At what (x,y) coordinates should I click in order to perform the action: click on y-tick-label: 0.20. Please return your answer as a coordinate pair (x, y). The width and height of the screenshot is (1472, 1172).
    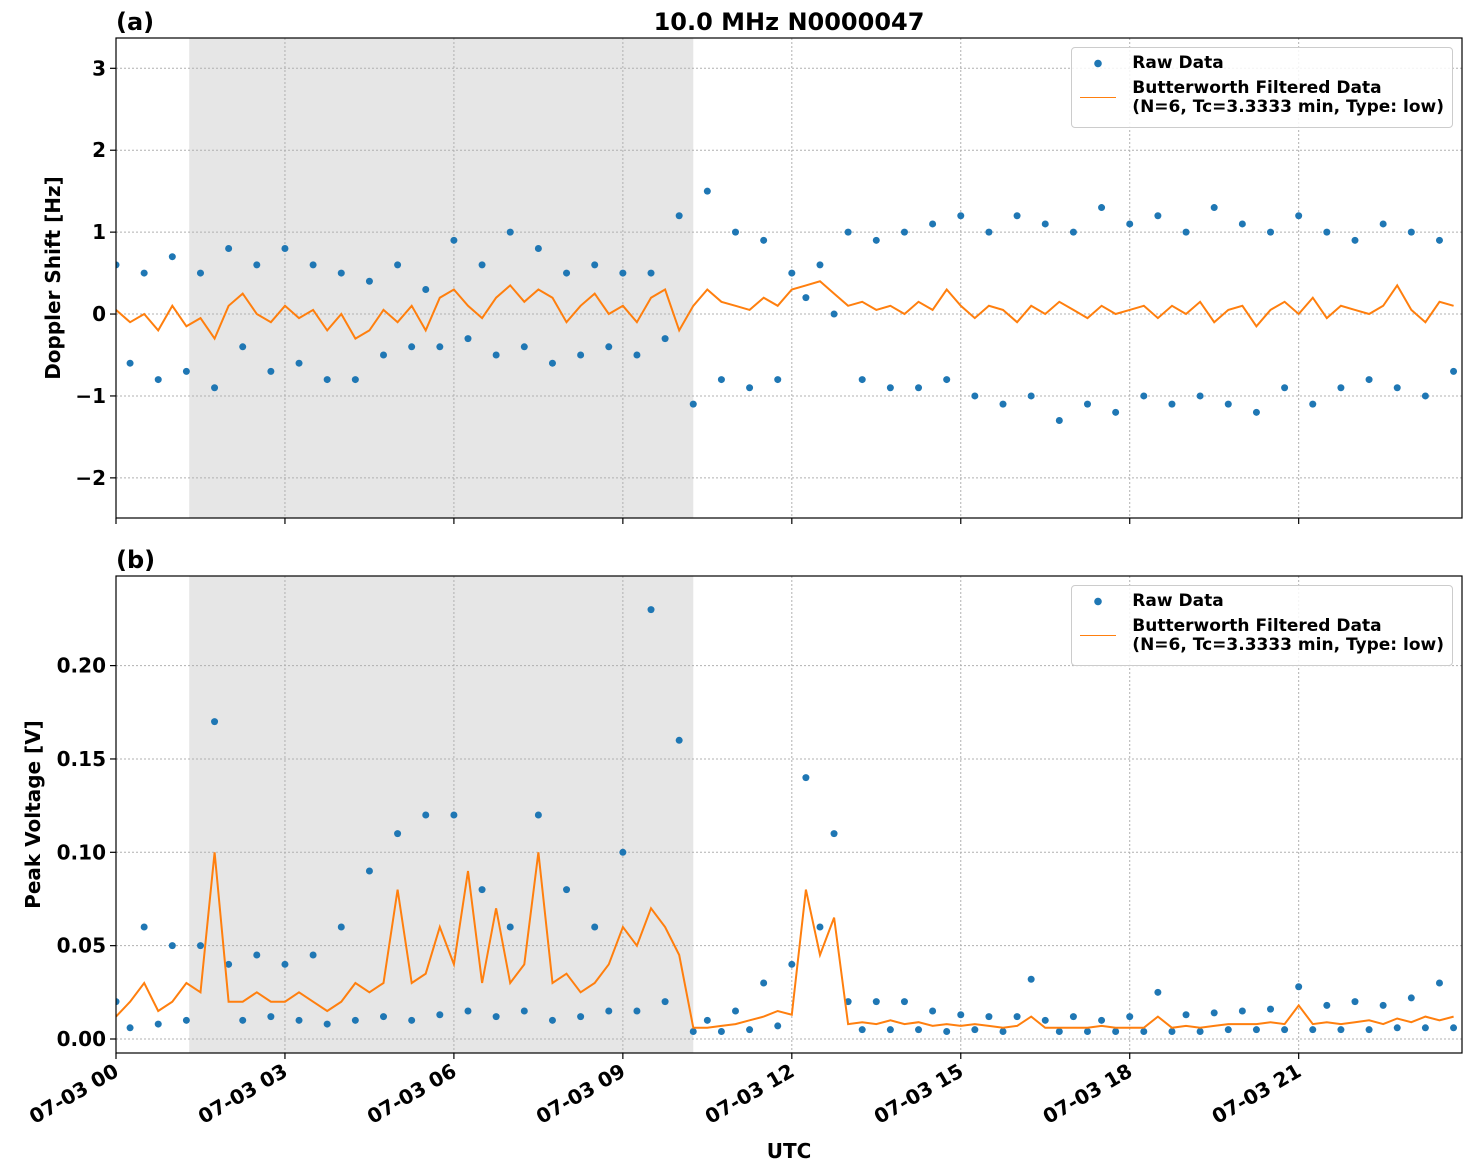
    Looking at the image, I should click on (81, 666).